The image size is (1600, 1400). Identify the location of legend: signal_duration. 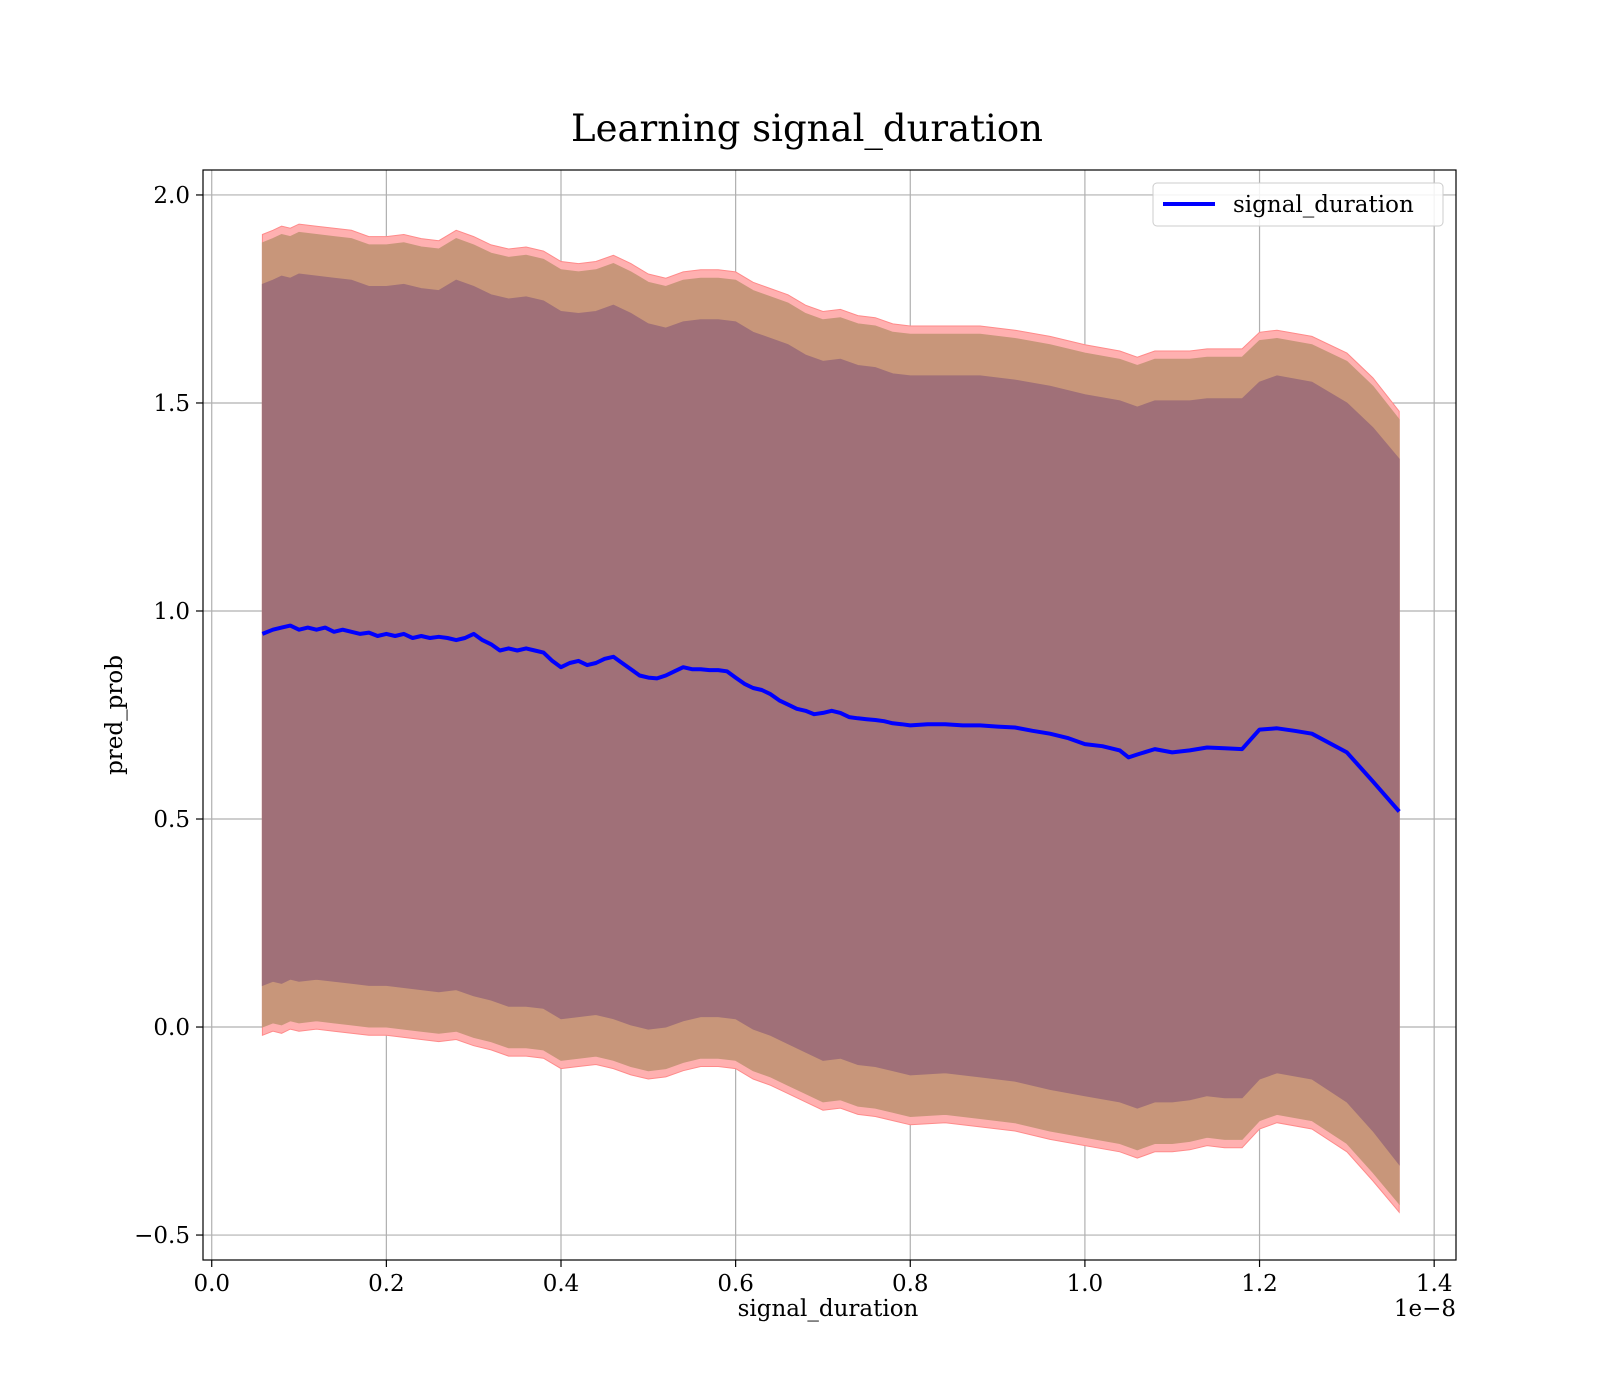
(1298, 204).